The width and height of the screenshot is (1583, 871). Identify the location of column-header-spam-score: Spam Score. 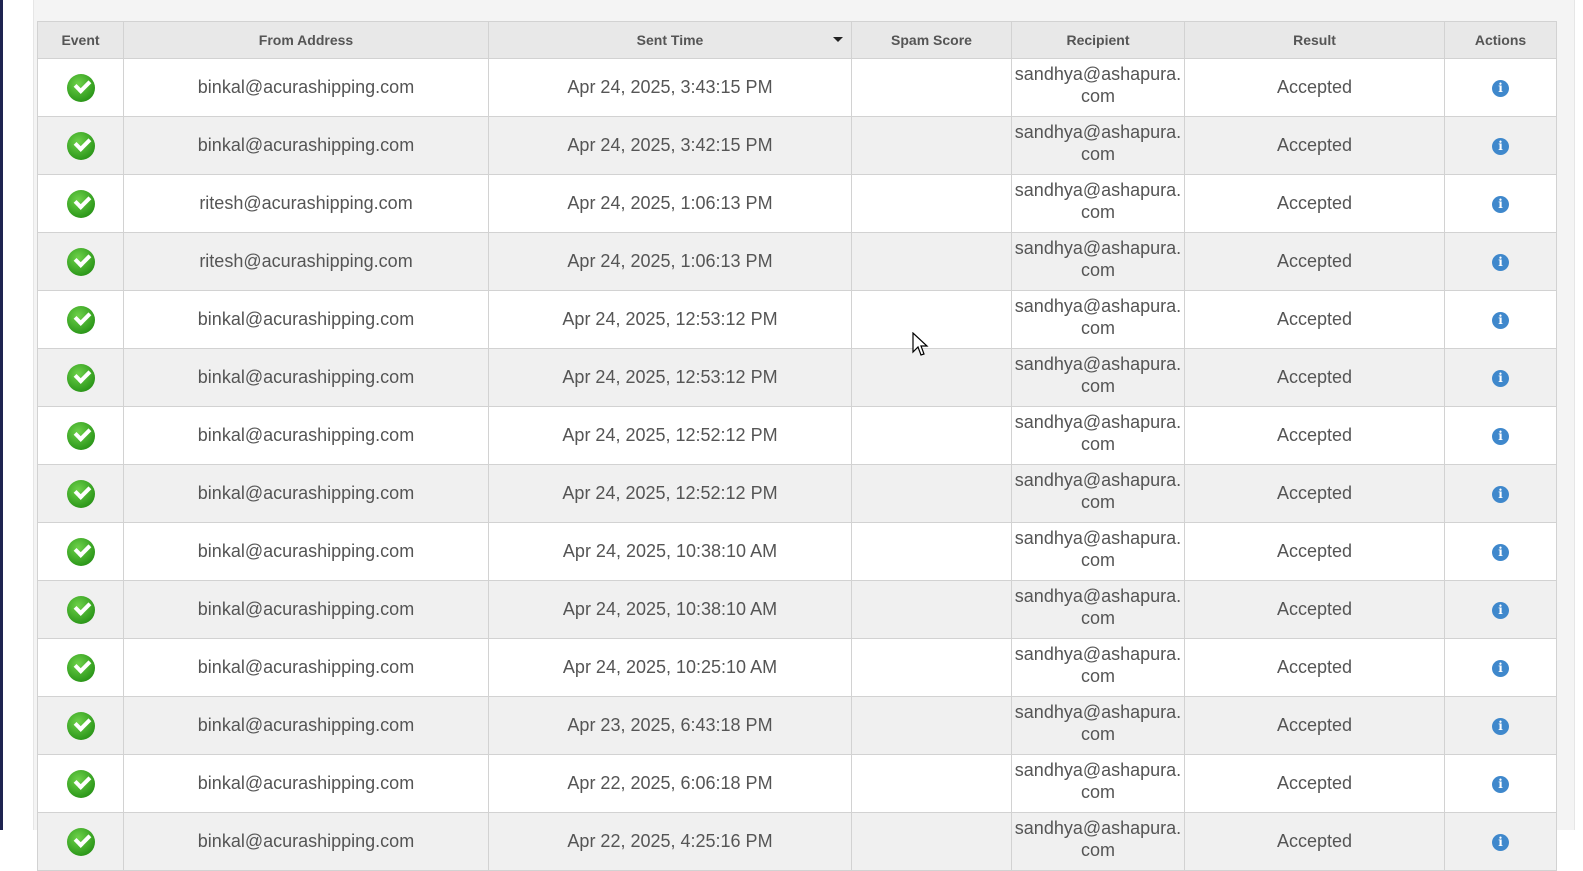
(931, 40).